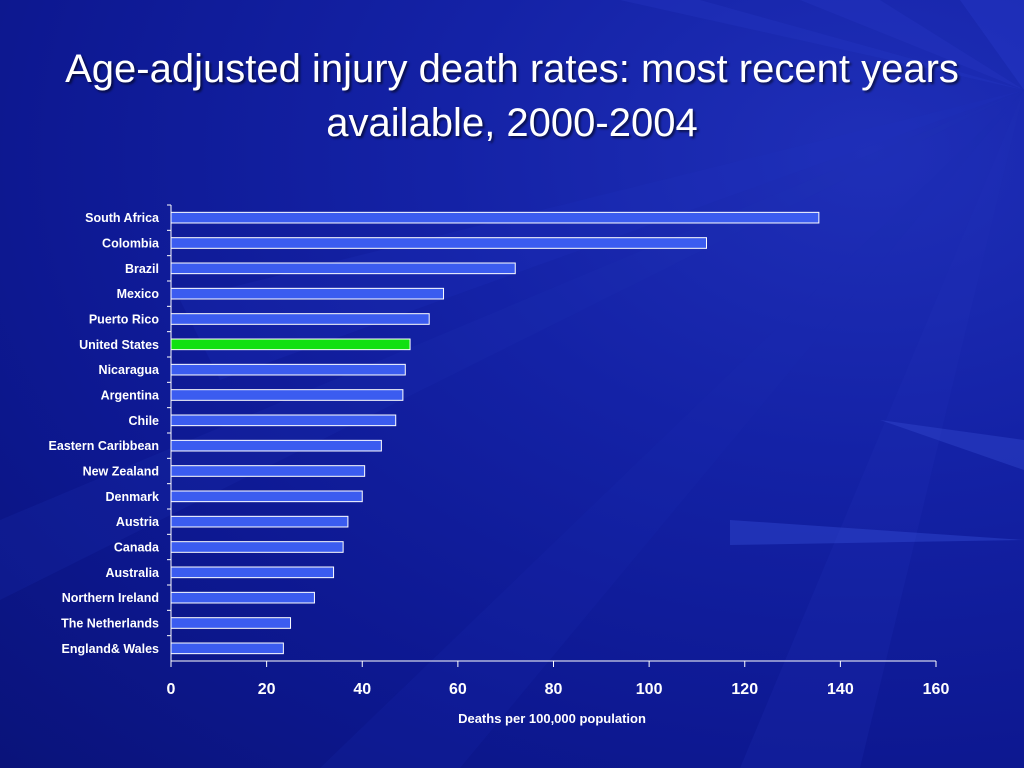 Image resolution: width=1024 pixels, height=768 pixels. What do you see at coordinates (266, 496) in the screenshot?
I see `bar-denmark` at bounding box center [266, 496].